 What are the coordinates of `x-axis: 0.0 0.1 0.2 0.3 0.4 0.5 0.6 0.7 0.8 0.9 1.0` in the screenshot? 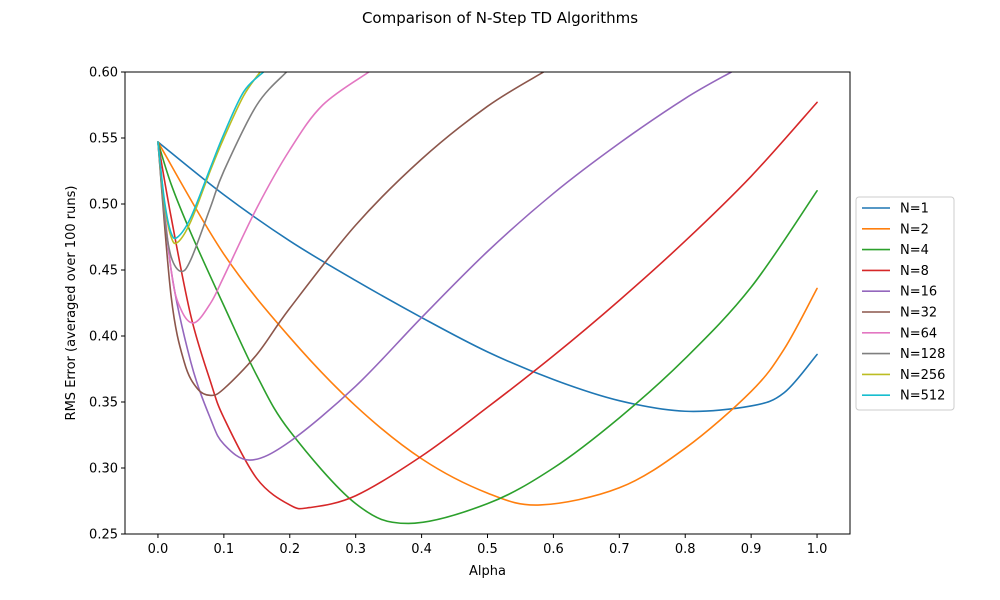 It's located at (488, 545).